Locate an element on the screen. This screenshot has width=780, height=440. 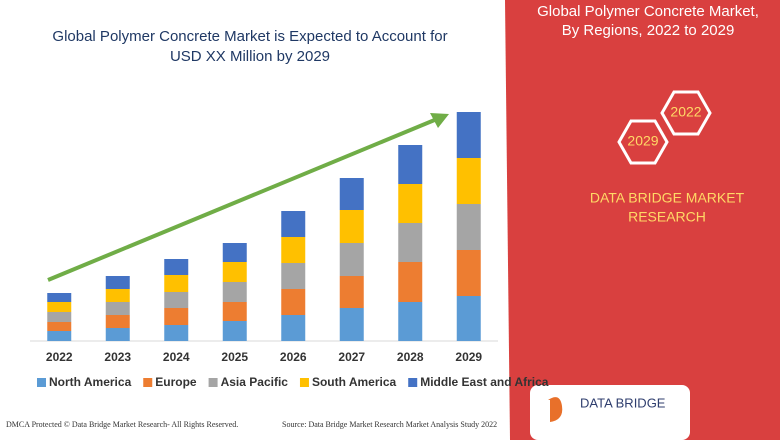
hex-label: 2022 is located at coordinates (685, 112).